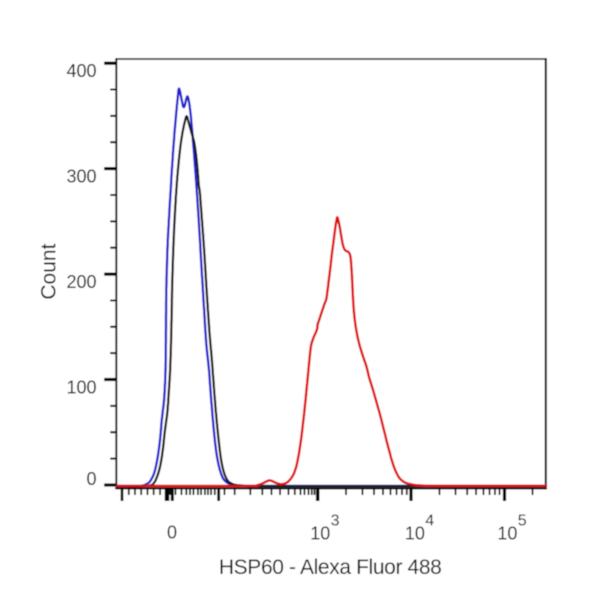 The width and height of the screenshot is (600, 600). What do you see at coordinates (81, 71) in the screenshot?
I see `svg-text: 400` at bounding box center [81, 71].